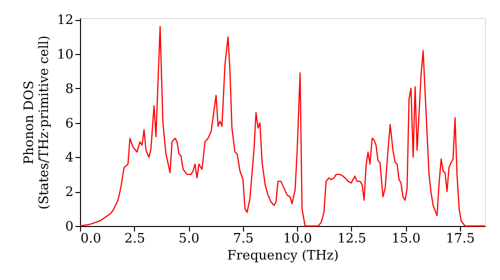 The width and height of the screenshot is (500, 280). Describe the element at coordinates (460, 239) in the screenshot. I see `x-tick-label: 17.5` at that location.